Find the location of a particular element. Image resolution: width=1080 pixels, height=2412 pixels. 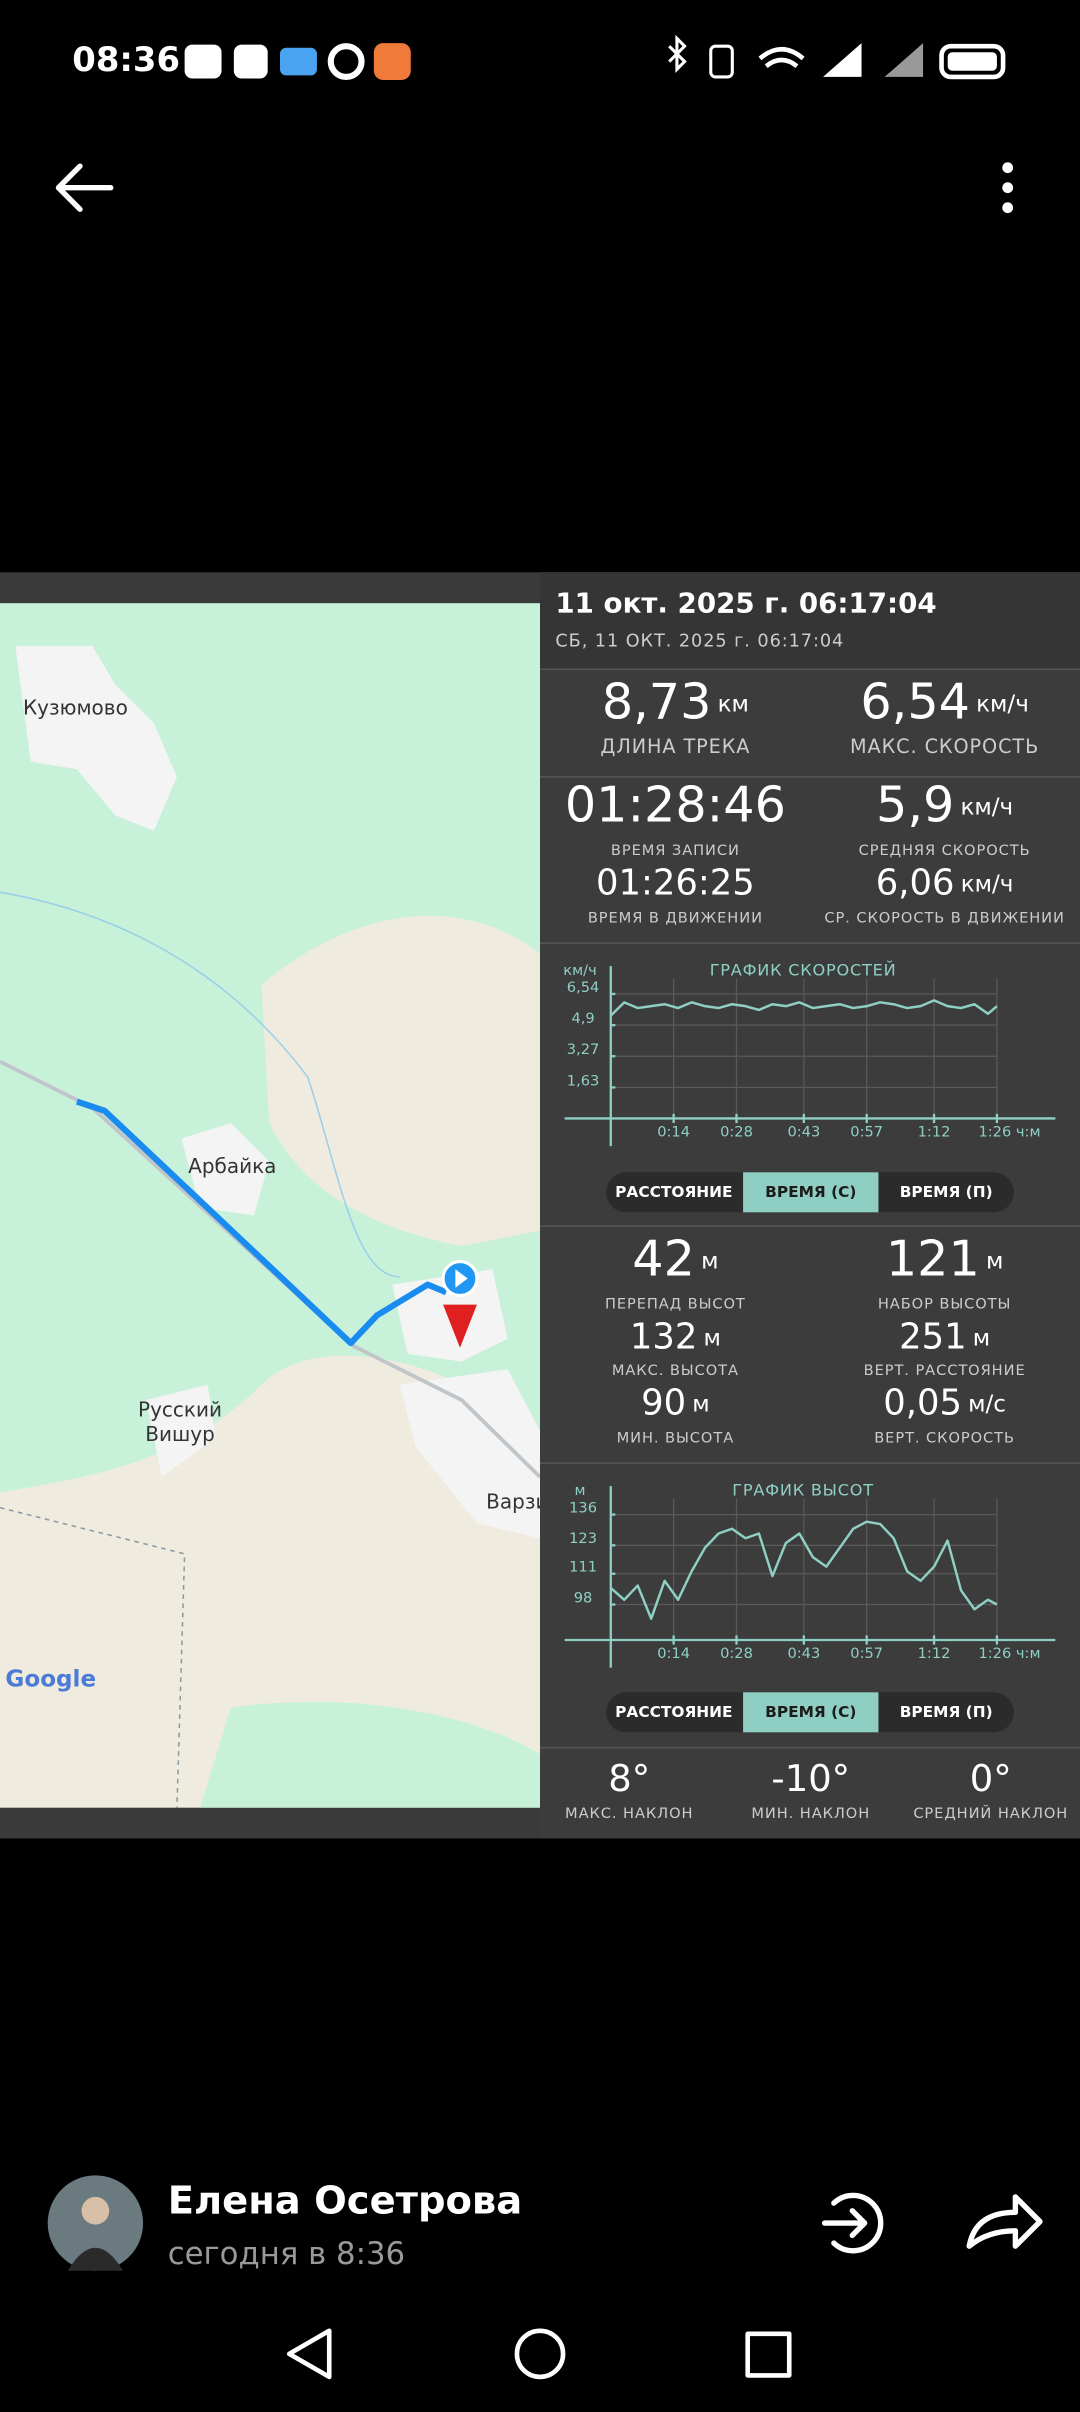

stat-value: 90 м is located at coordinates (675, 1403).